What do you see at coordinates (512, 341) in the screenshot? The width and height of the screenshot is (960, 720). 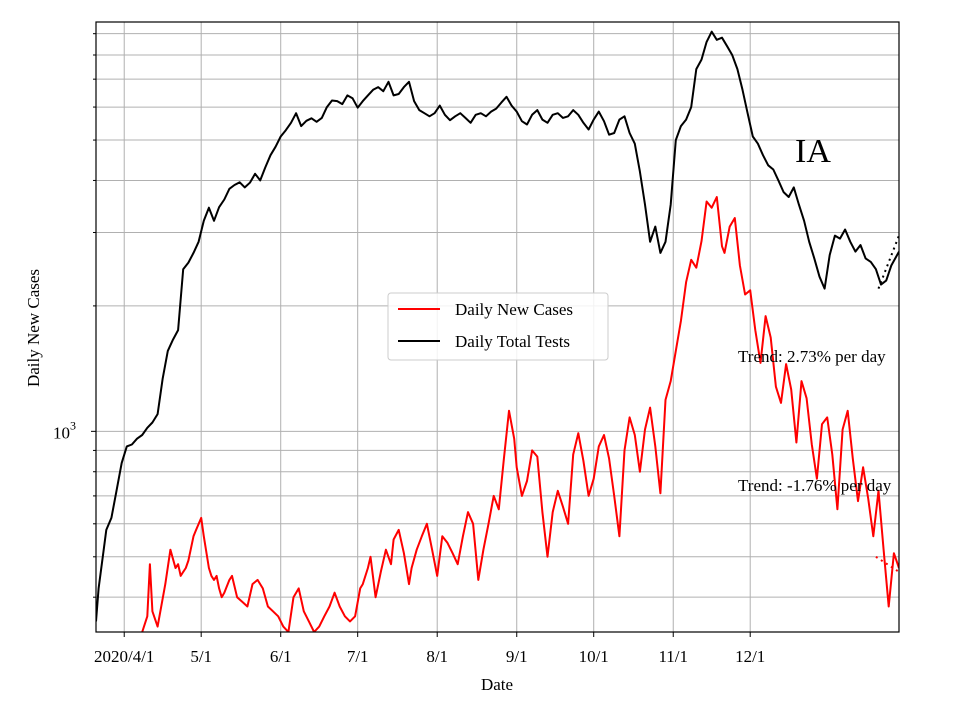 I see `legend-label-daily-total-tests: Daily Total Tests` at bounding box center [512, 341].